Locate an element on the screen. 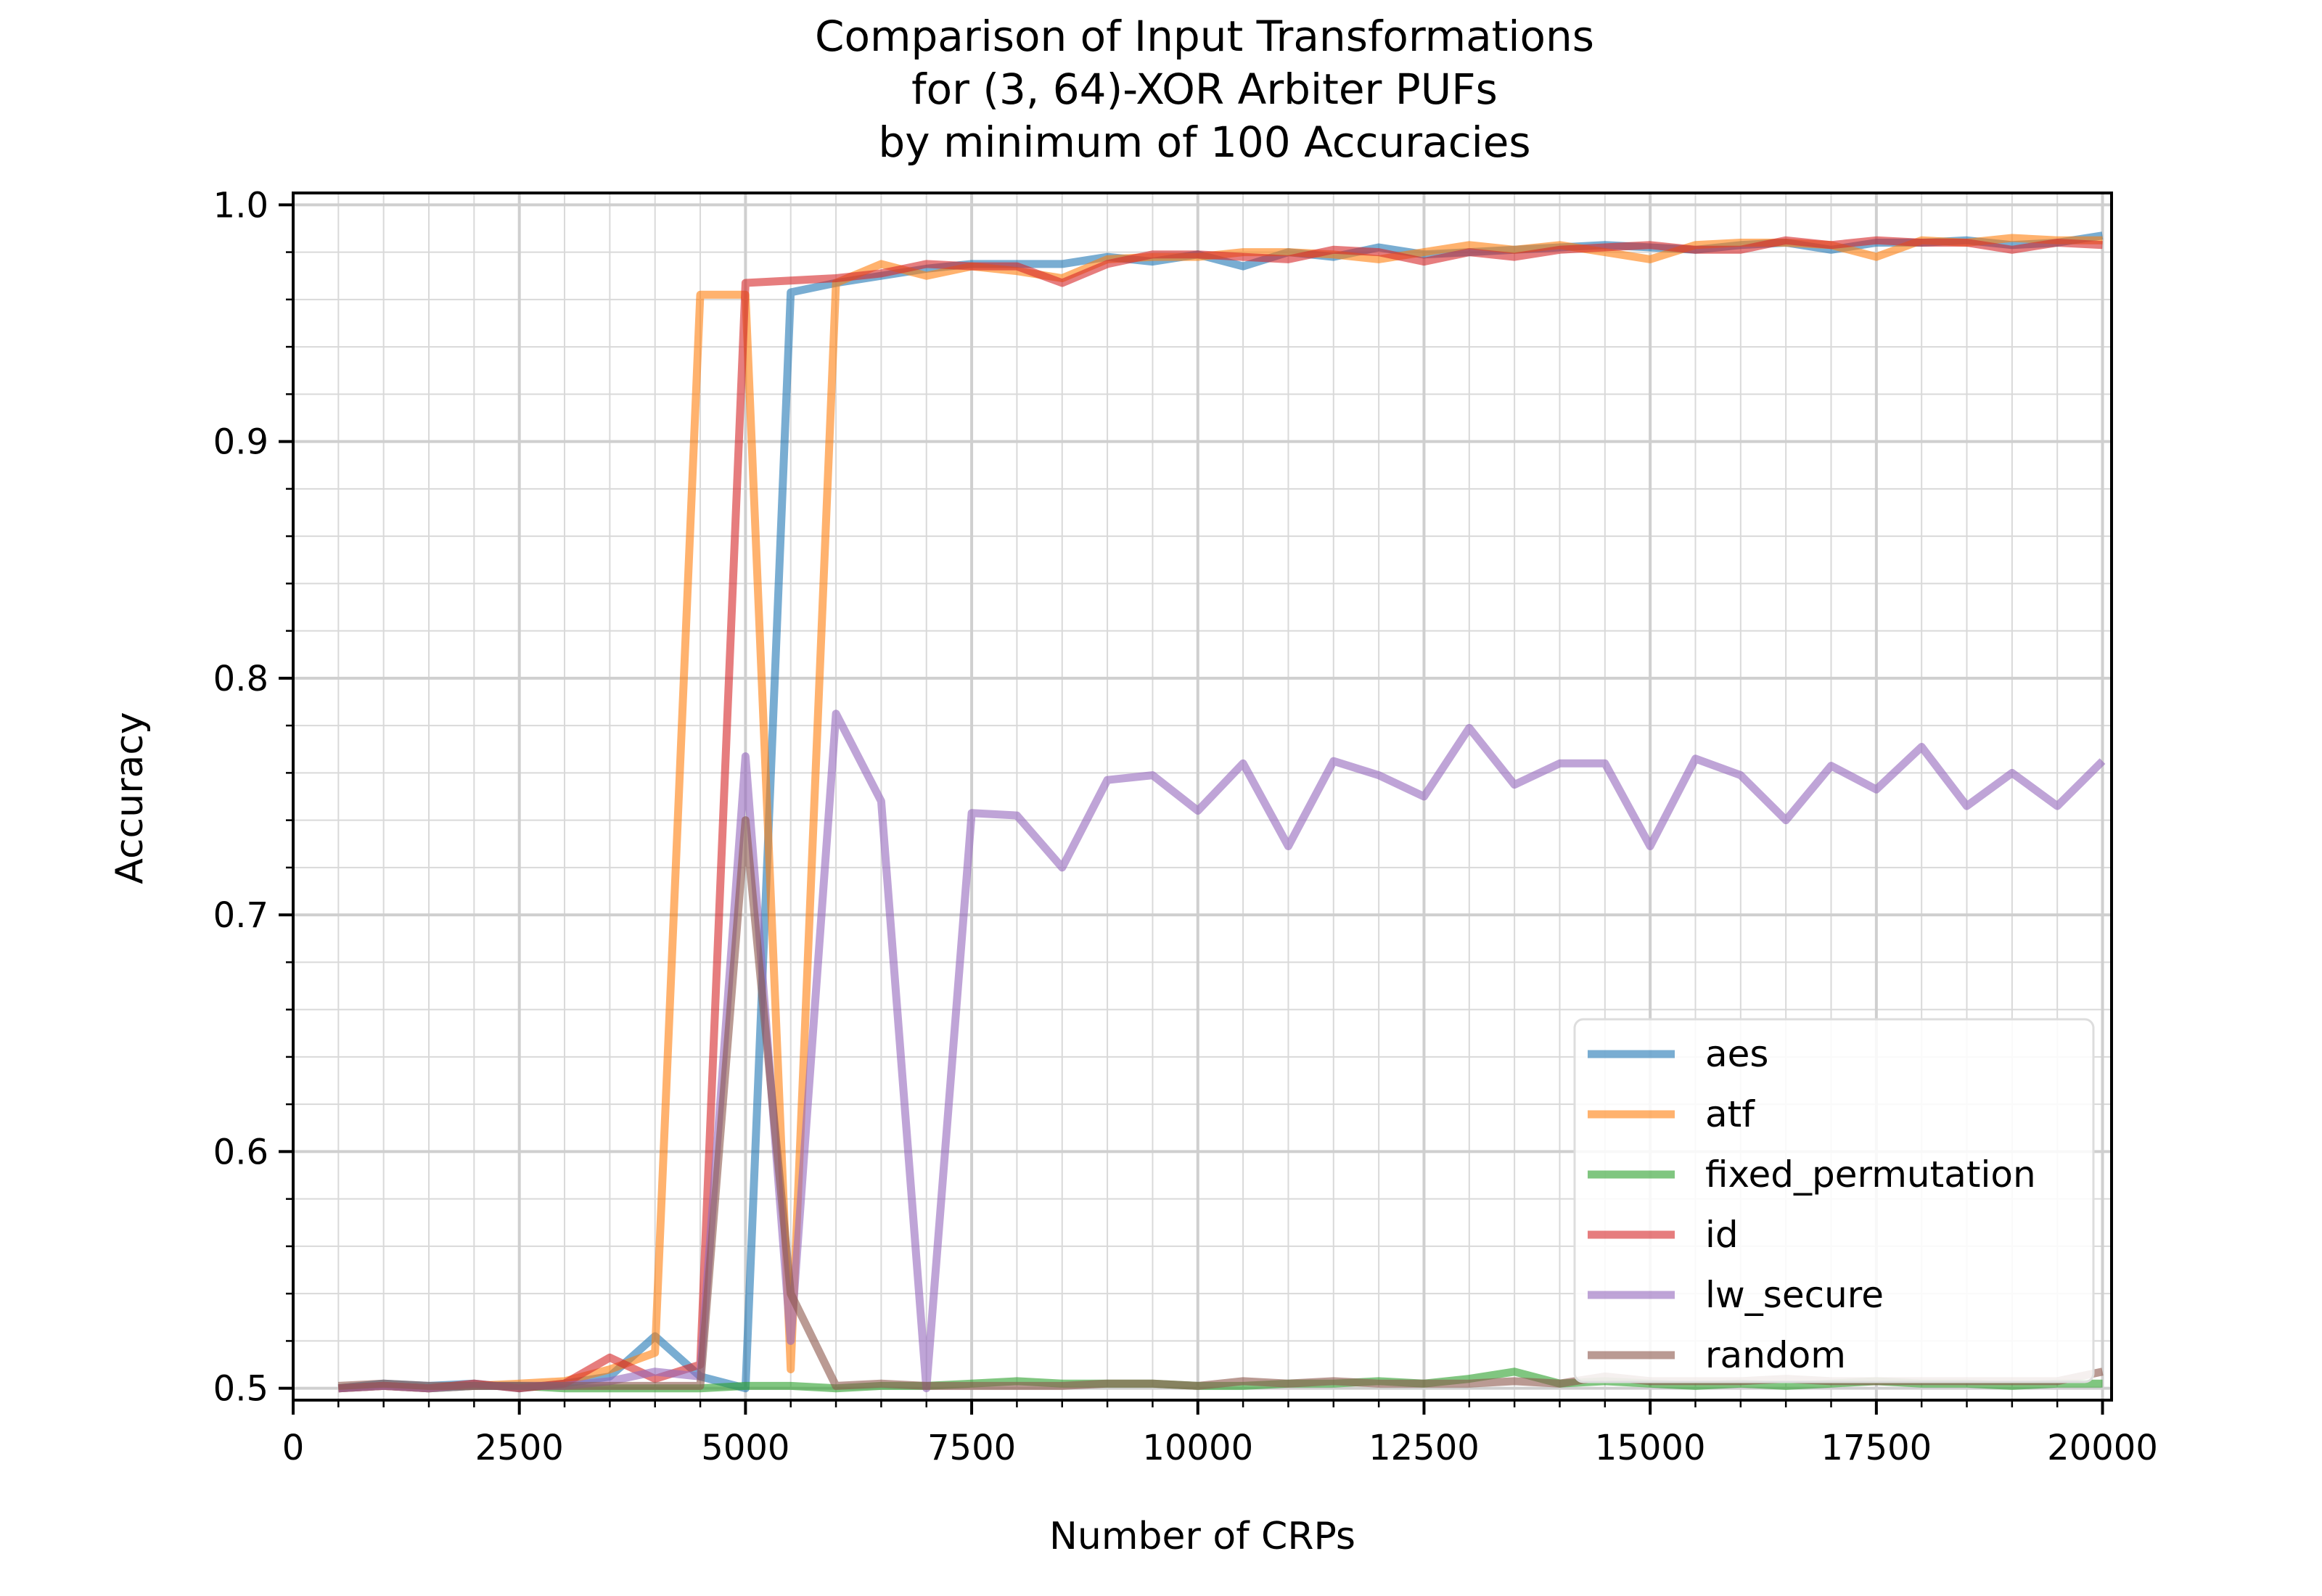  legend-label: lw_secure is located at coordinates (1794, 1295).